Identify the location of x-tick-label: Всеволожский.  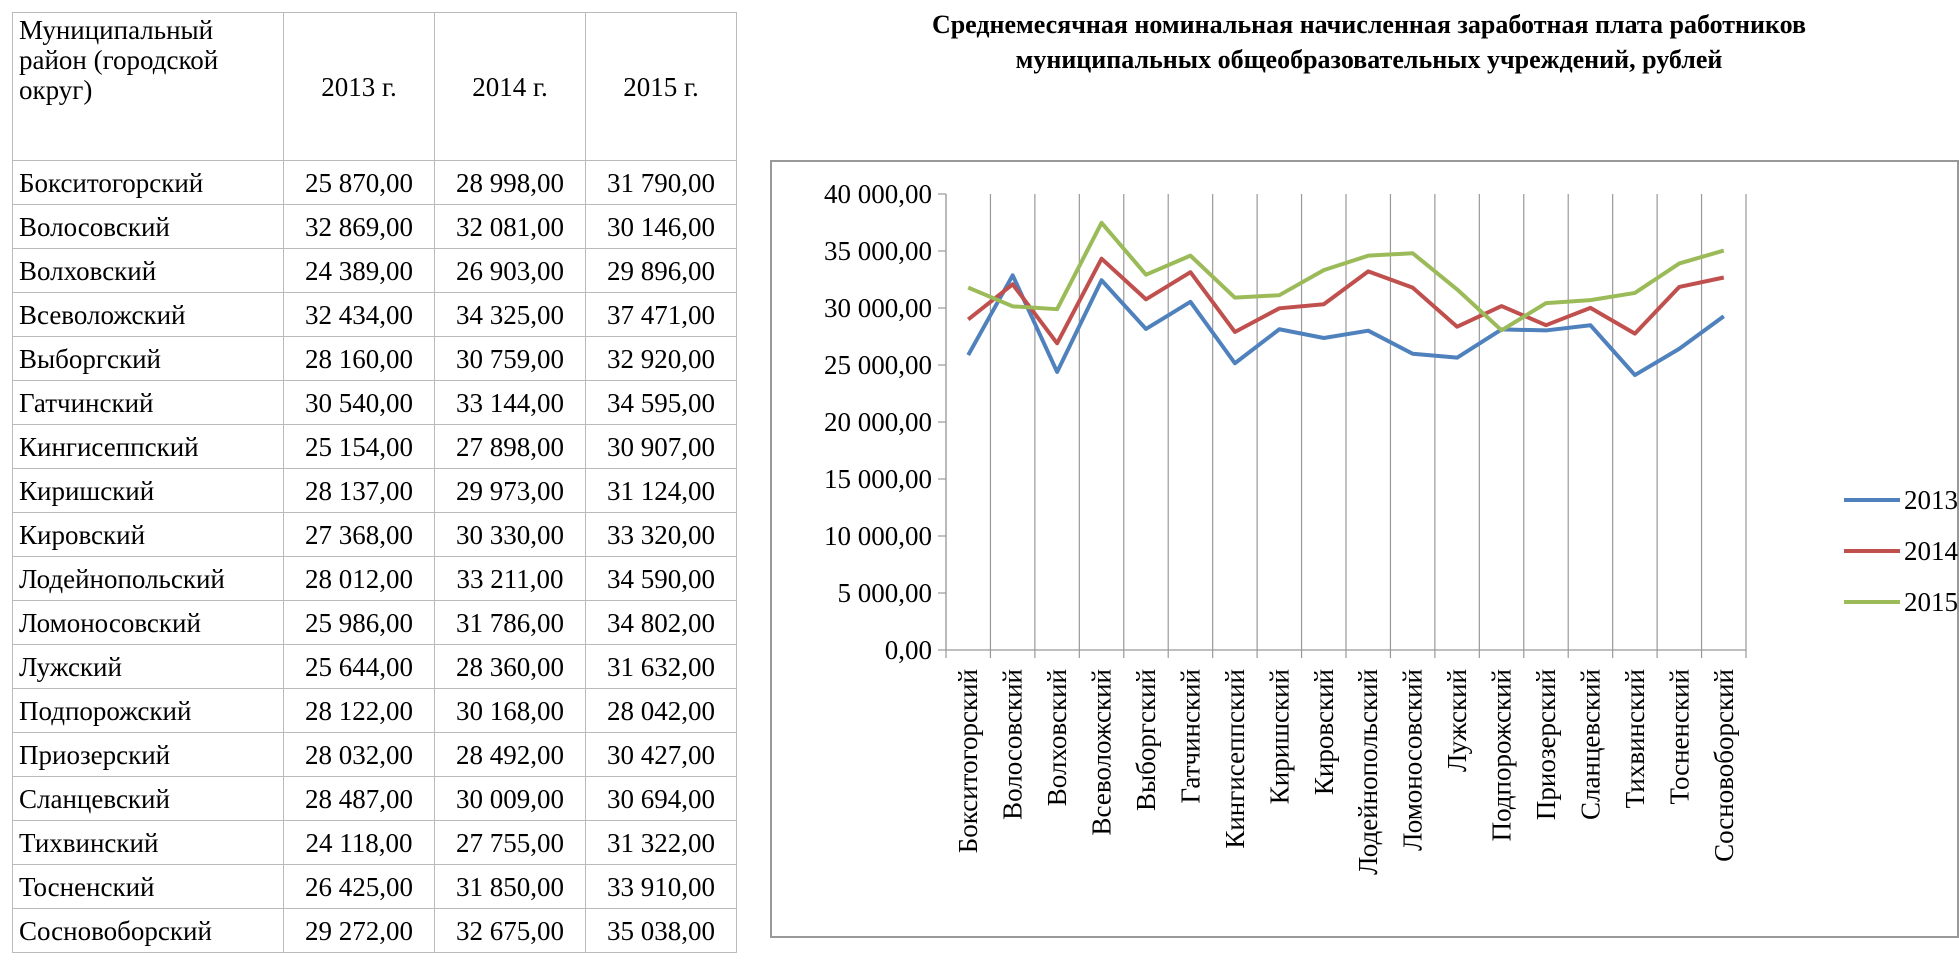
(1102, 752).